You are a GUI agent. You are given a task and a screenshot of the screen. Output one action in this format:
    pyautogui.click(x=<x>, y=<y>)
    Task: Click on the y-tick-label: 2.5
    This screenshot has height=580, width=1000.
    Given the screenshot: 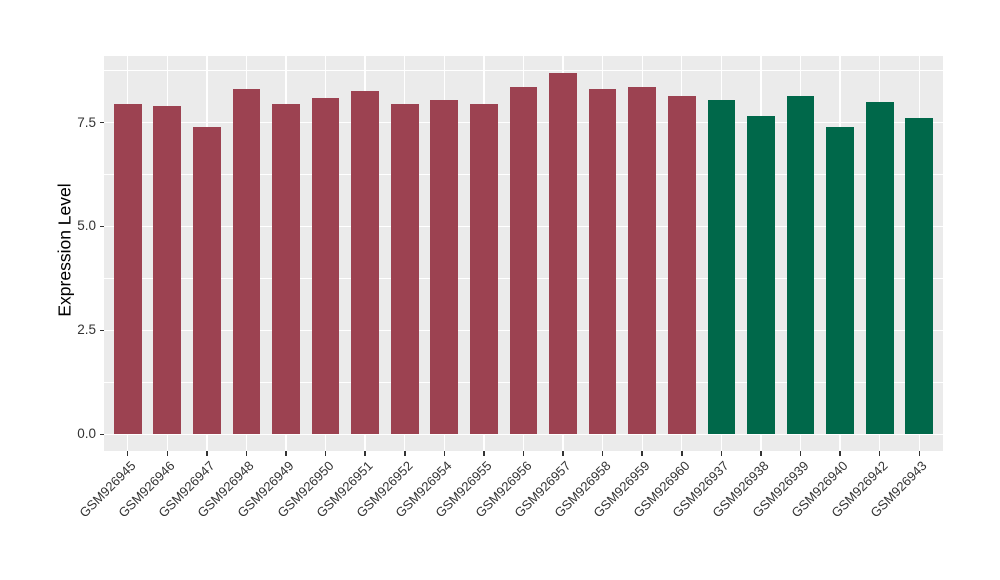 What is the action you would take?
    pyautogui.click(x=86, y=330)
    